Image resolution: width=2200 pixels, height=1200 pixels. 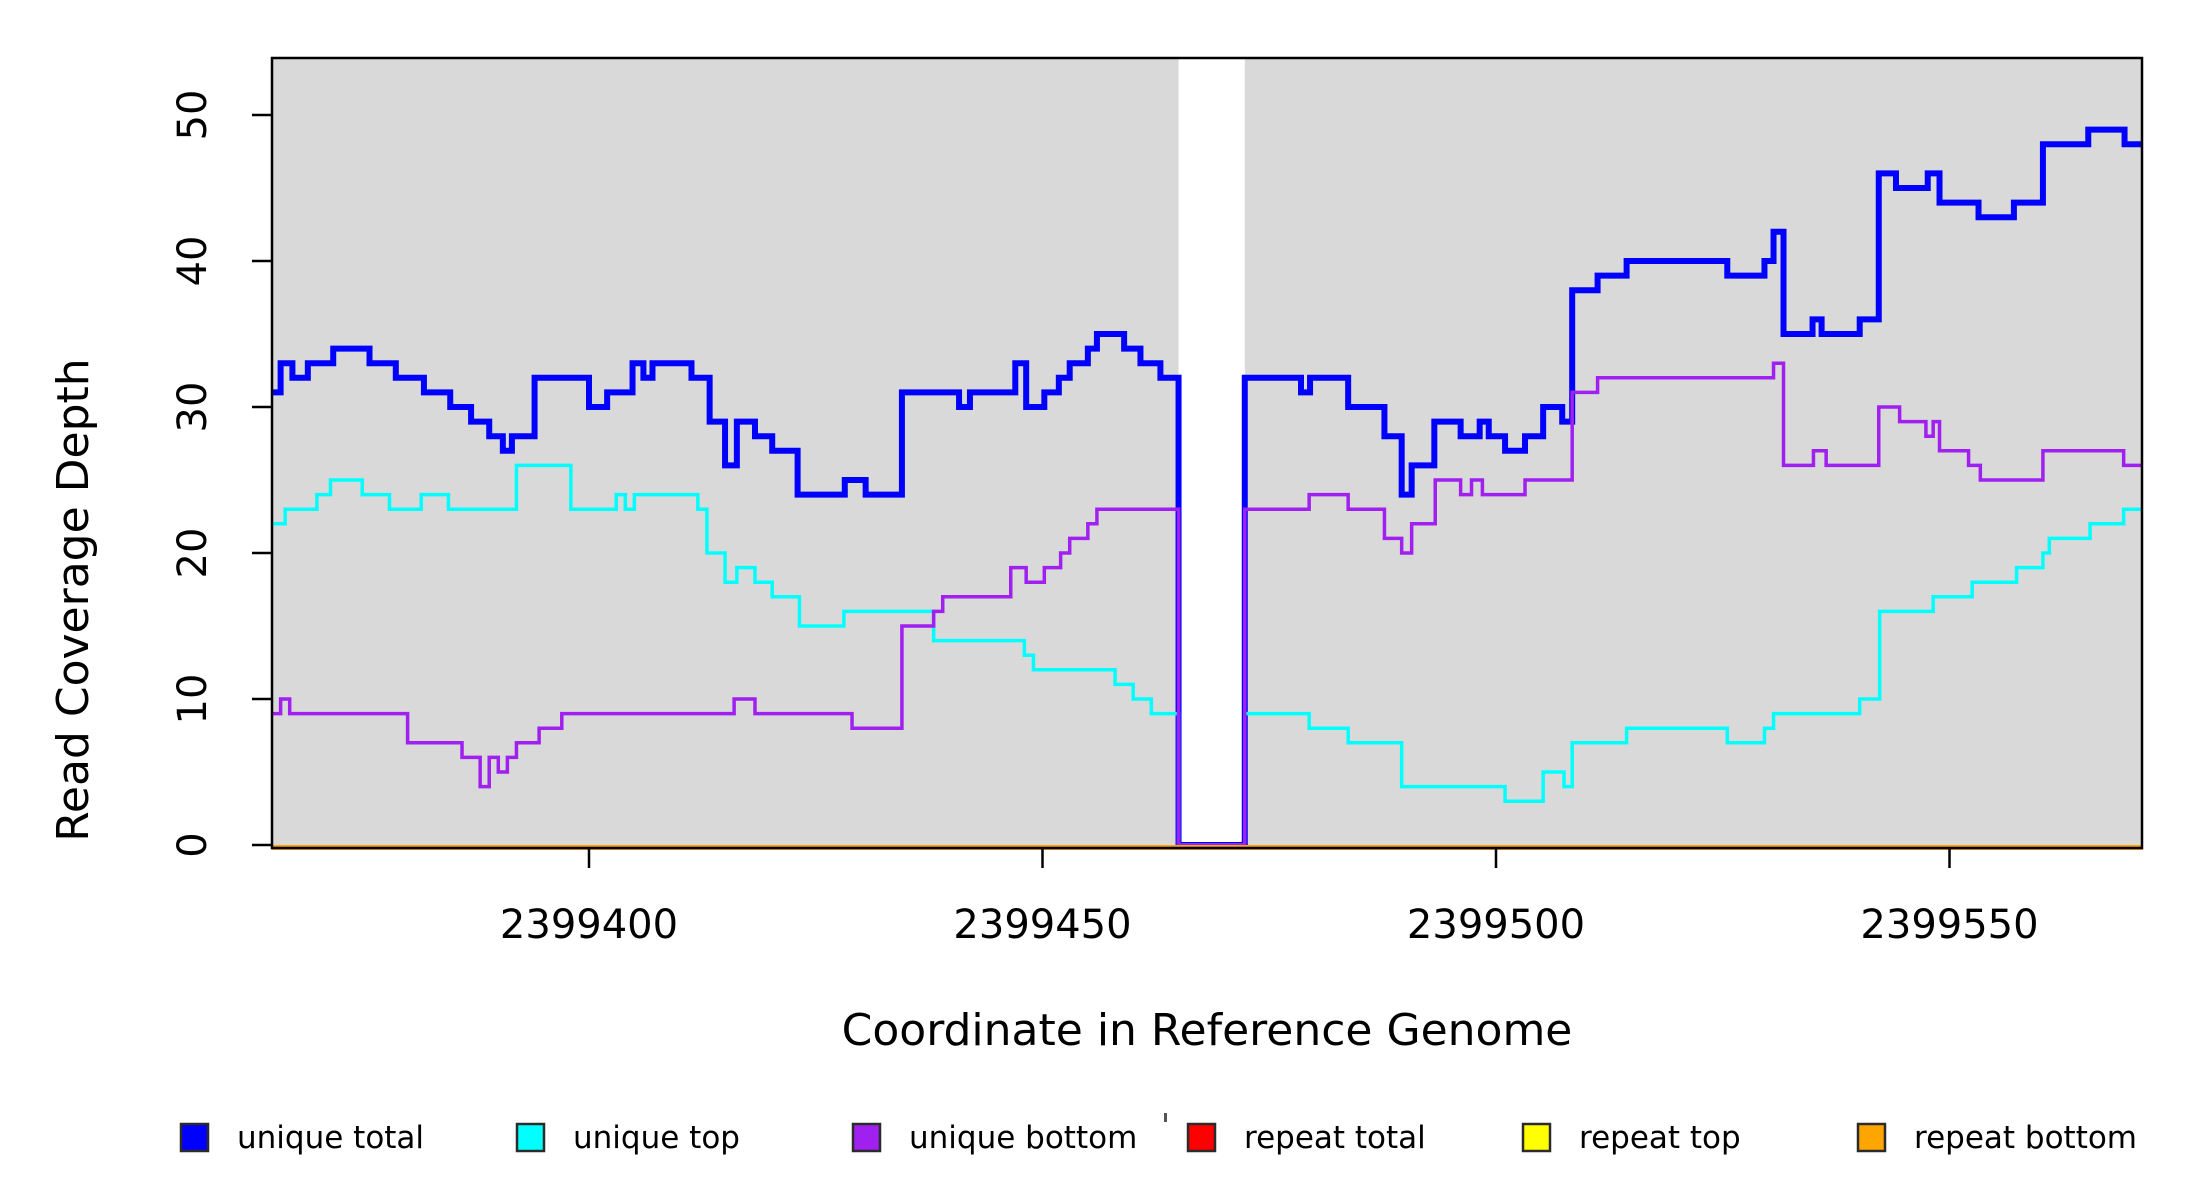 What do you see at coordinates (1023, 1138) in the screenshot?
I see `legend-label-unique-bottom: unique bottom` at bounding box center [1023, 1138].